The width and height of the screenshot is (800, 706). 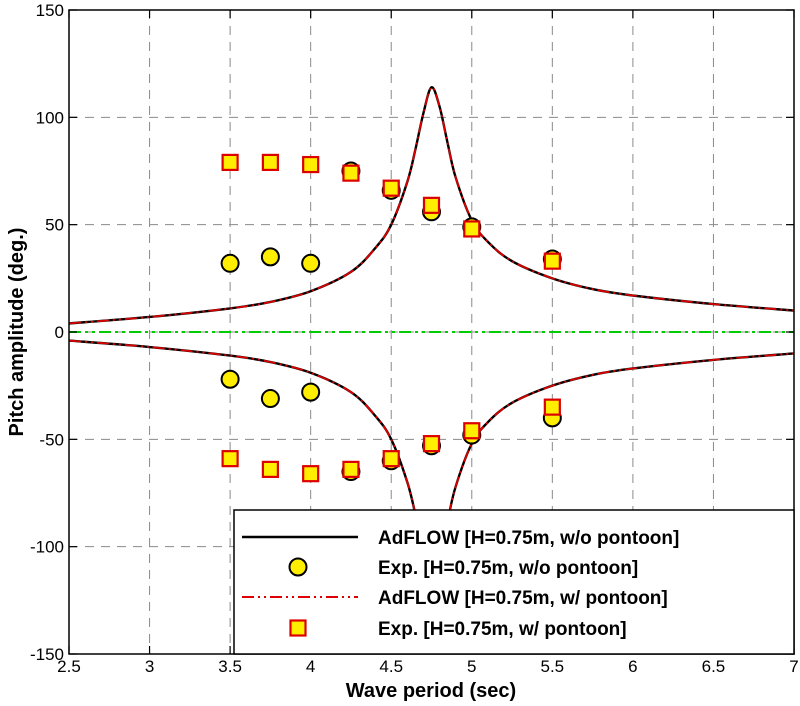 I want to click on y-tick-label: 100, so click(x=50, y=117).